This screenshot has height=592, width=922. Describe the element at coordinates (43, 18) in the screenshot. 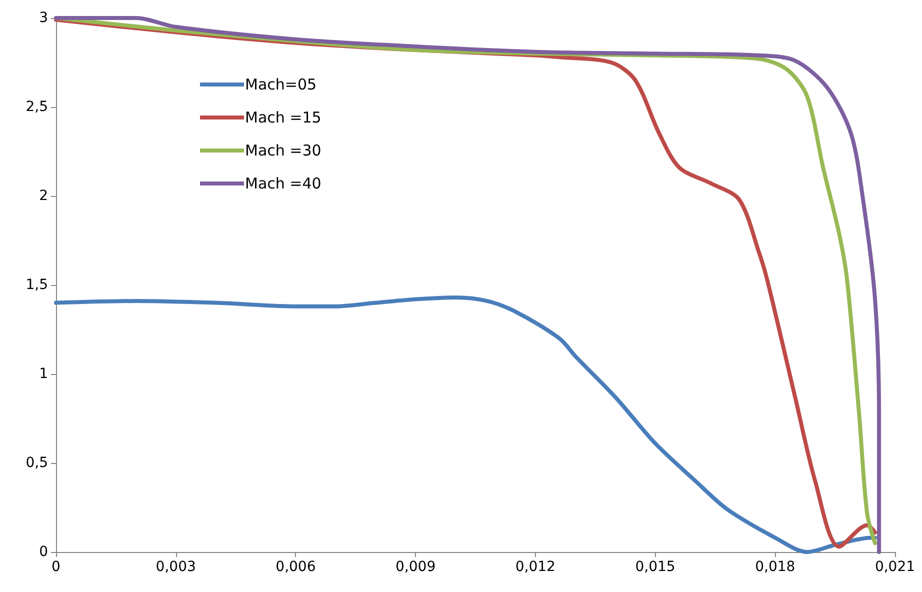

I see `y-tick-label: 3` at that location.